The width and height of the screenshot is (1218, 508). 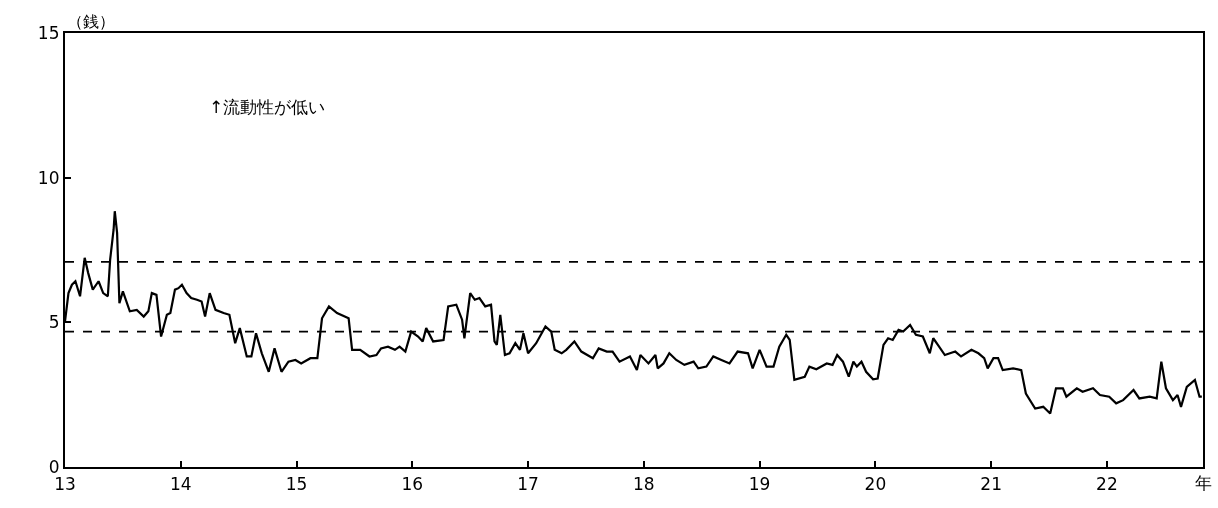 I want to click on annotation: ↑流動性が低い, so click(x=267, y=107).